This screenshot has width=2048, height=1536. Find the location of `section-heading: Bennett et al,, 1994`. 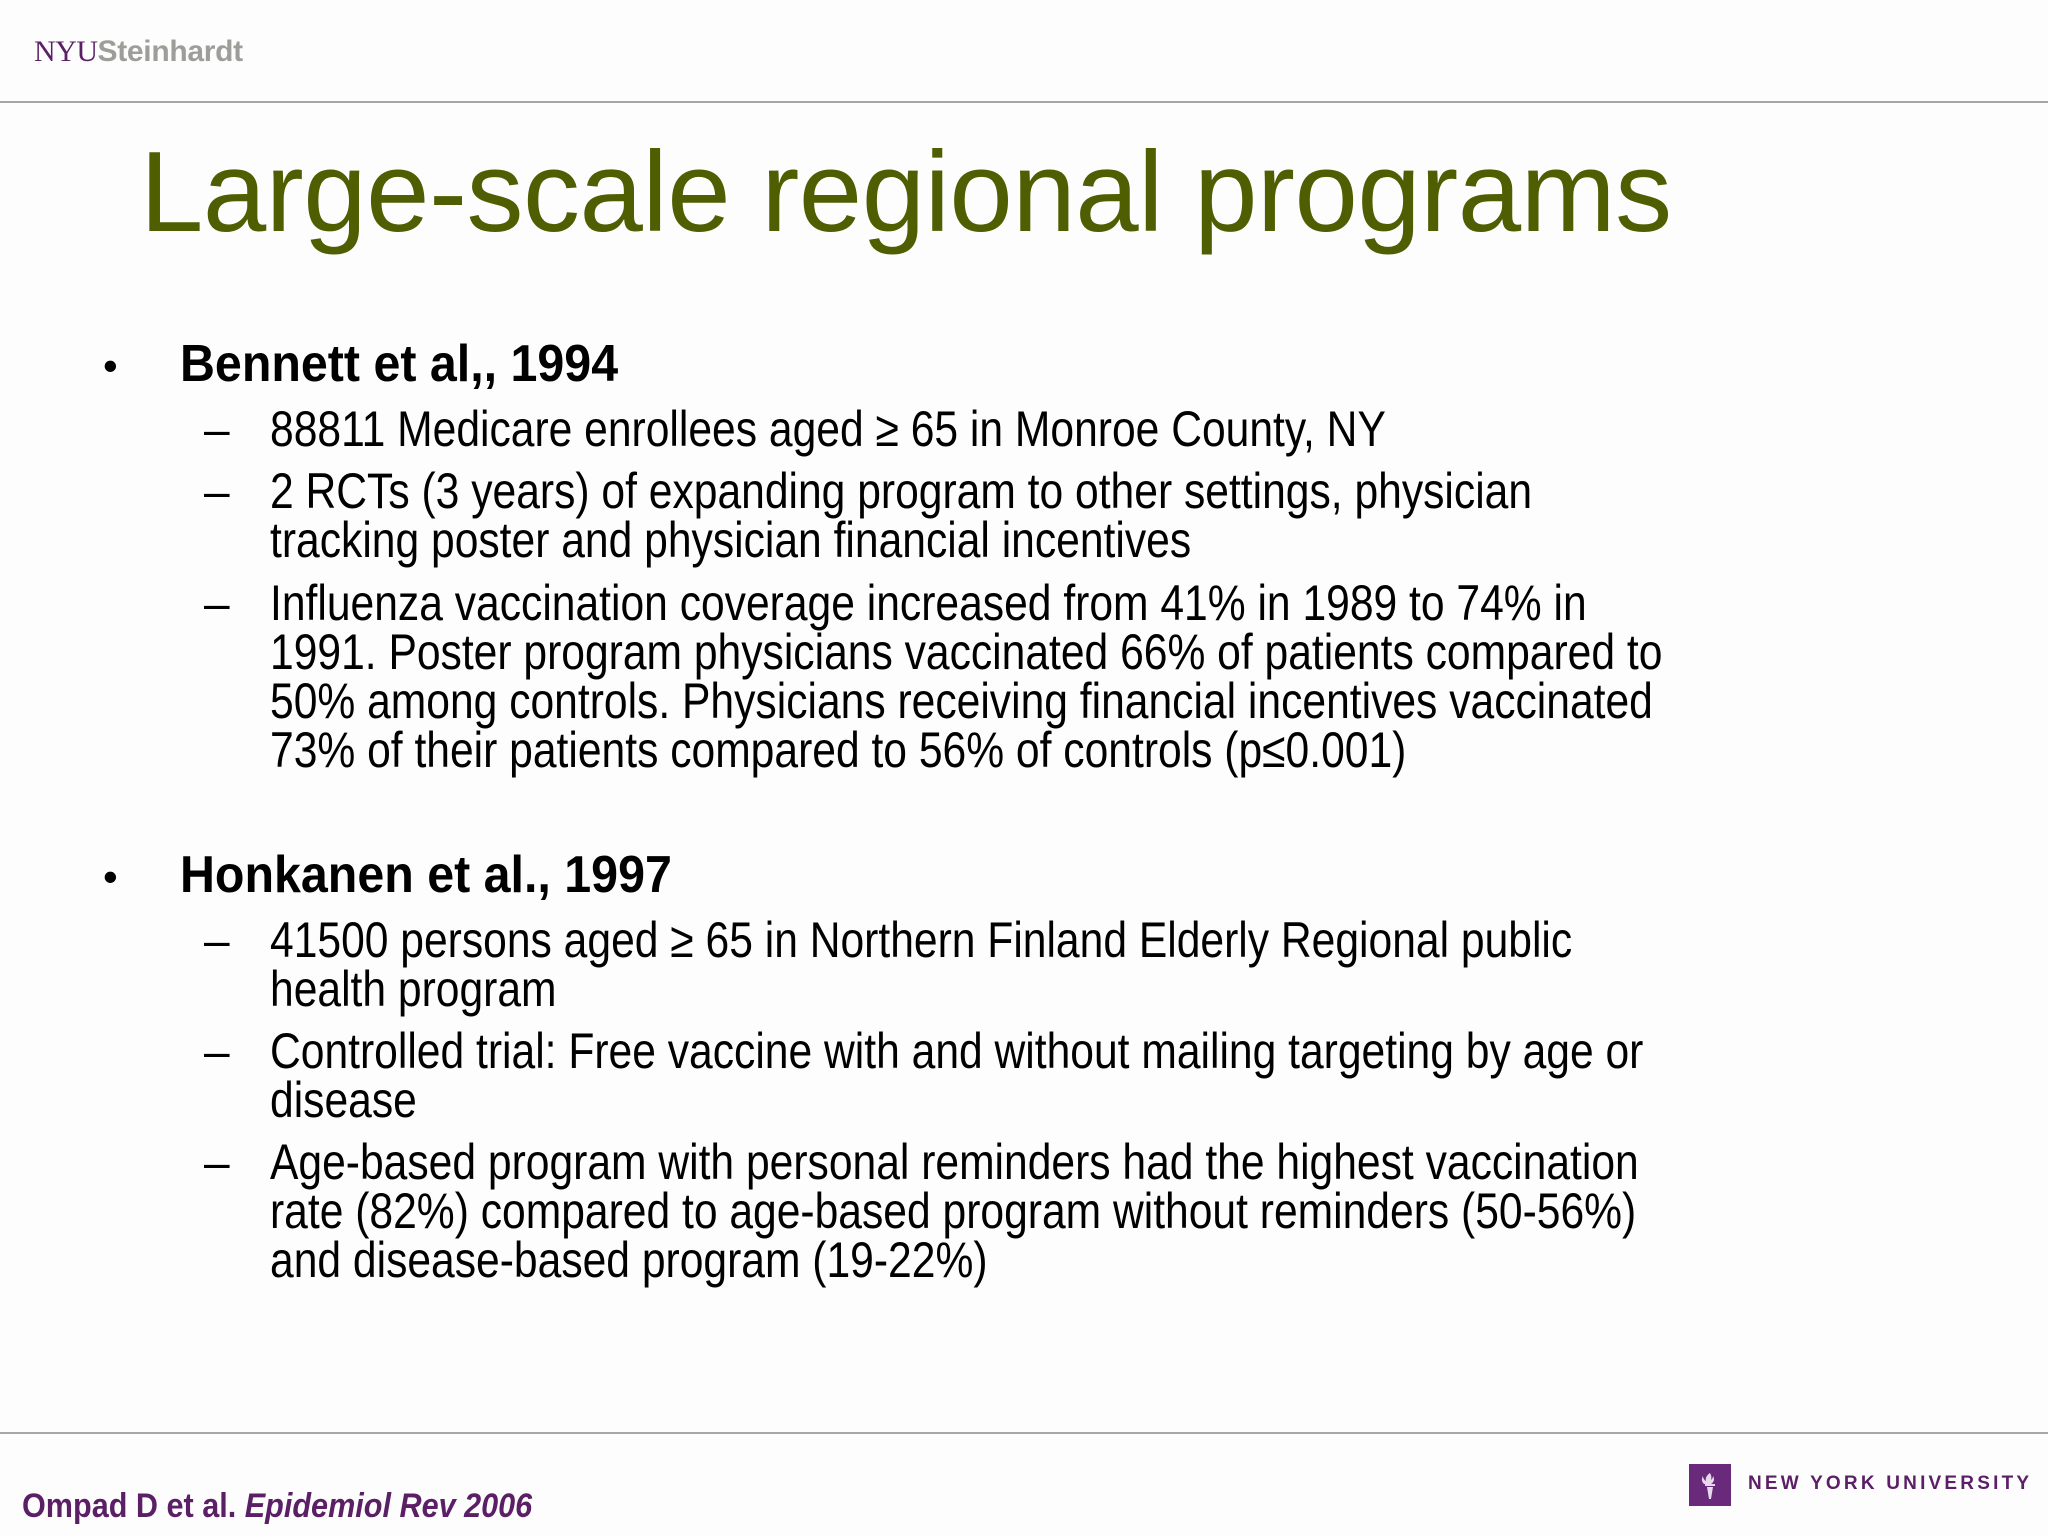

section-heading: Bennett et al,, 1994 is located at coordinates (399, 364).